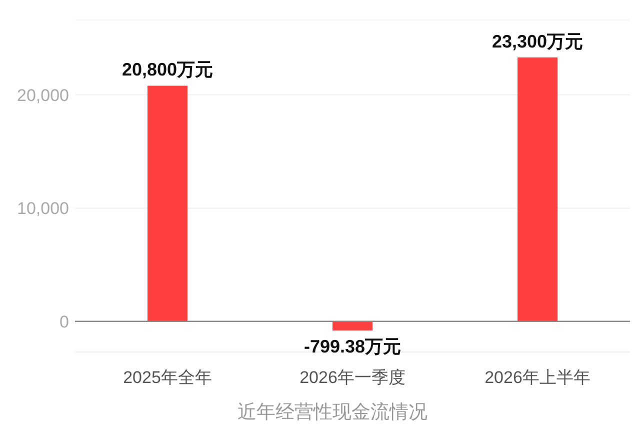 The image size is (640, 433). Describe the element at coordinates (537, 377) in the screenshot. I see `x-tick-label: 2026年上半年` at that location.